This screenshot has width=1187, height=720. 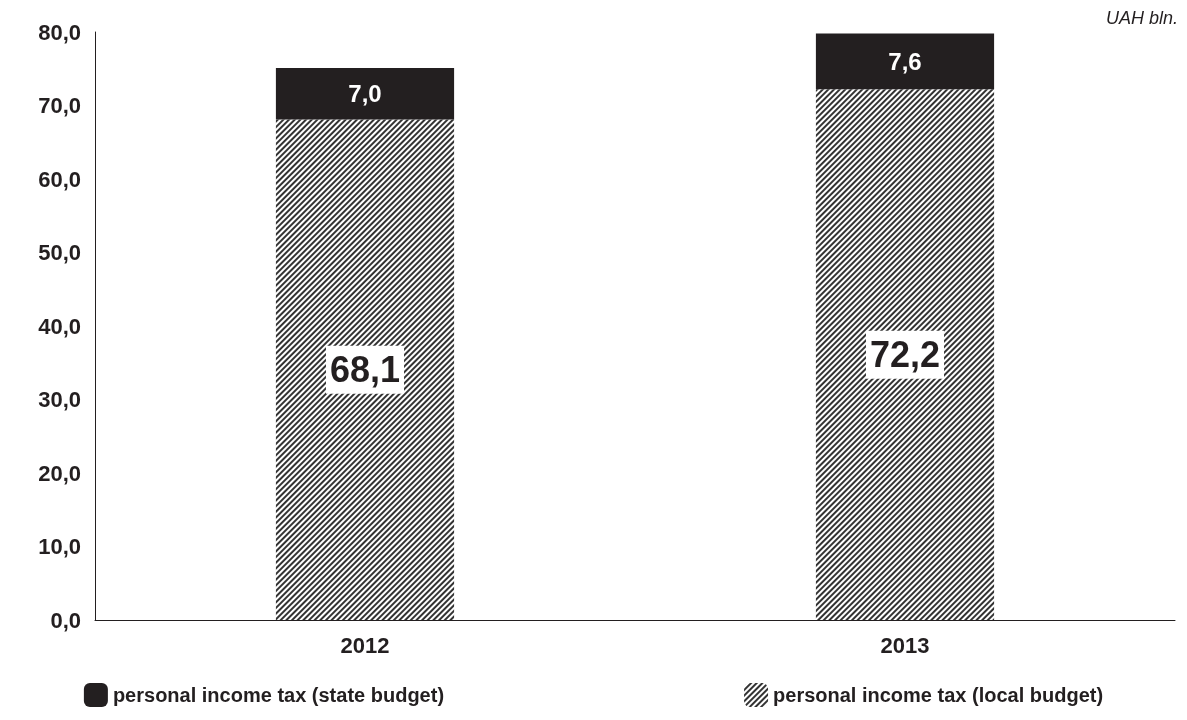 What do you see at coordinates (59, 399) in the screenshot?
I see `y-tick-label: 30,0` at bounding box center [59, 399].